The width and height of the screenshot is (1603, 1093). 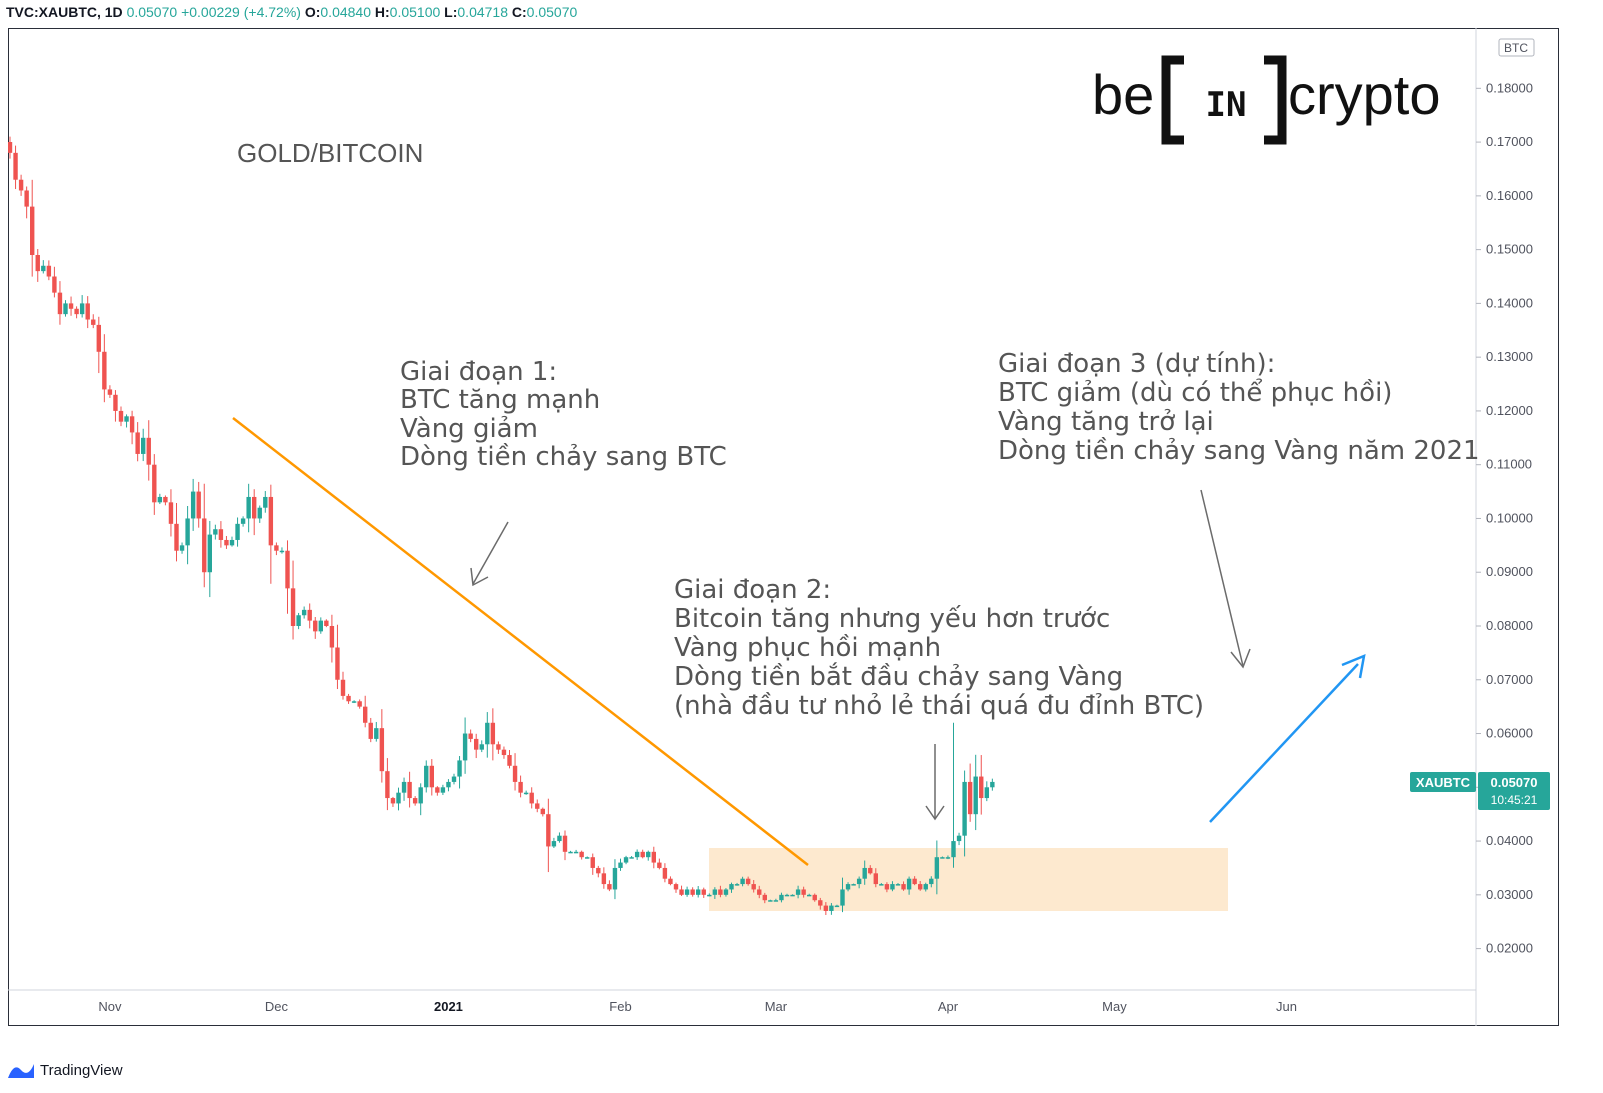 What do you see at coordinates (1443, 782) in the screenshot?
I see `symbol-tag-text: XAUBTC` at bounding box center [1443, 782].